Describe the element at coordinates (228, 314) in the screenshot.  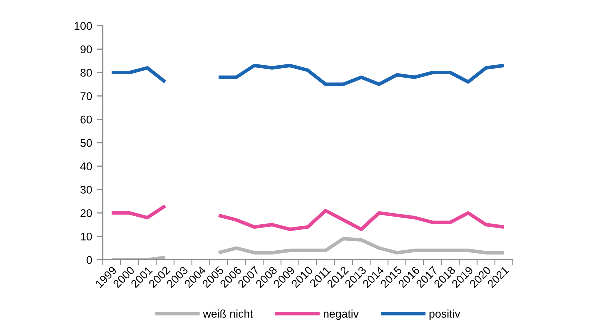
I see `legend-label: weiß nicht` at that location.